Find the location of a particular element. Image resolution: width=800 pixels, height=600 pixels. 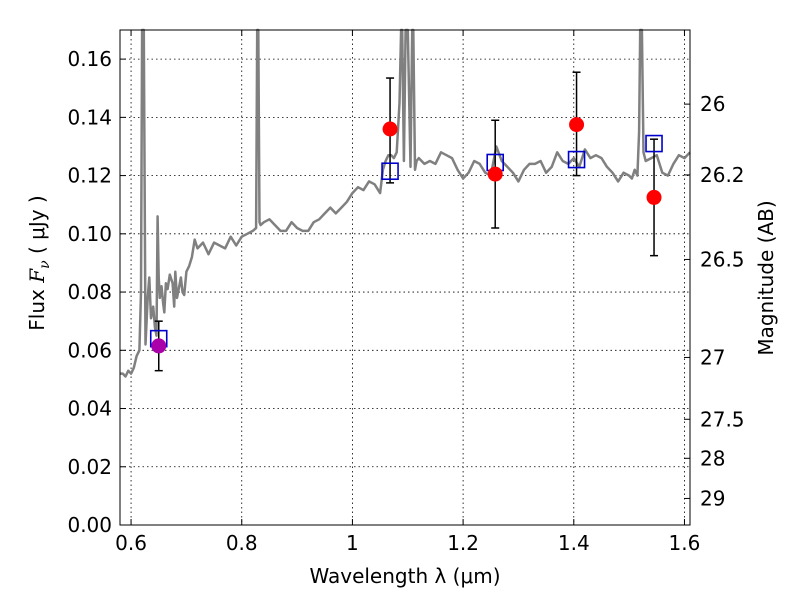

y-tick-labels: 0.00 0.02 0.04 0.06 0.08 0.10 0.12 0.14 0.16 is located at coordinates (89, 292).